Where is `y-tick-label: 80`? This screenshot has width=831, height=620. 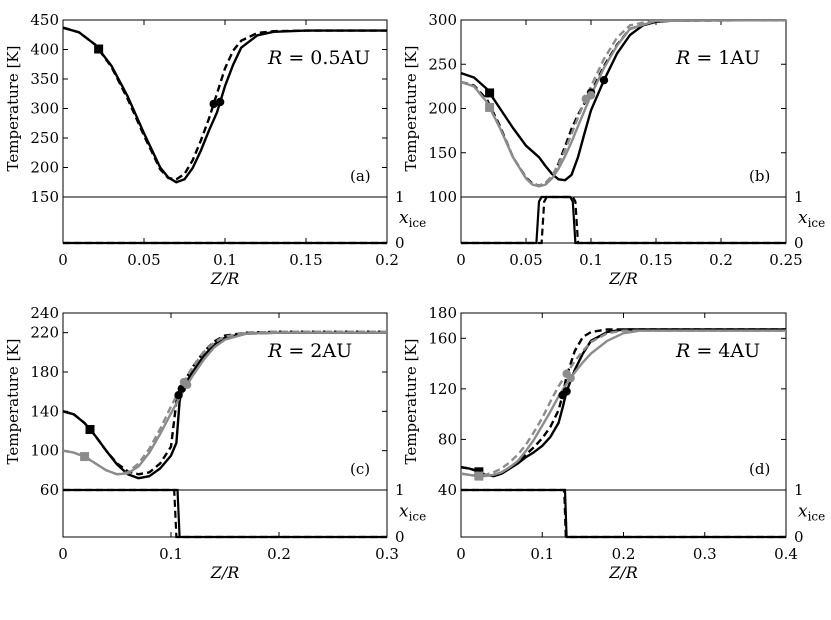
y-tick-label: 80 is located at coordinates (447, 439).